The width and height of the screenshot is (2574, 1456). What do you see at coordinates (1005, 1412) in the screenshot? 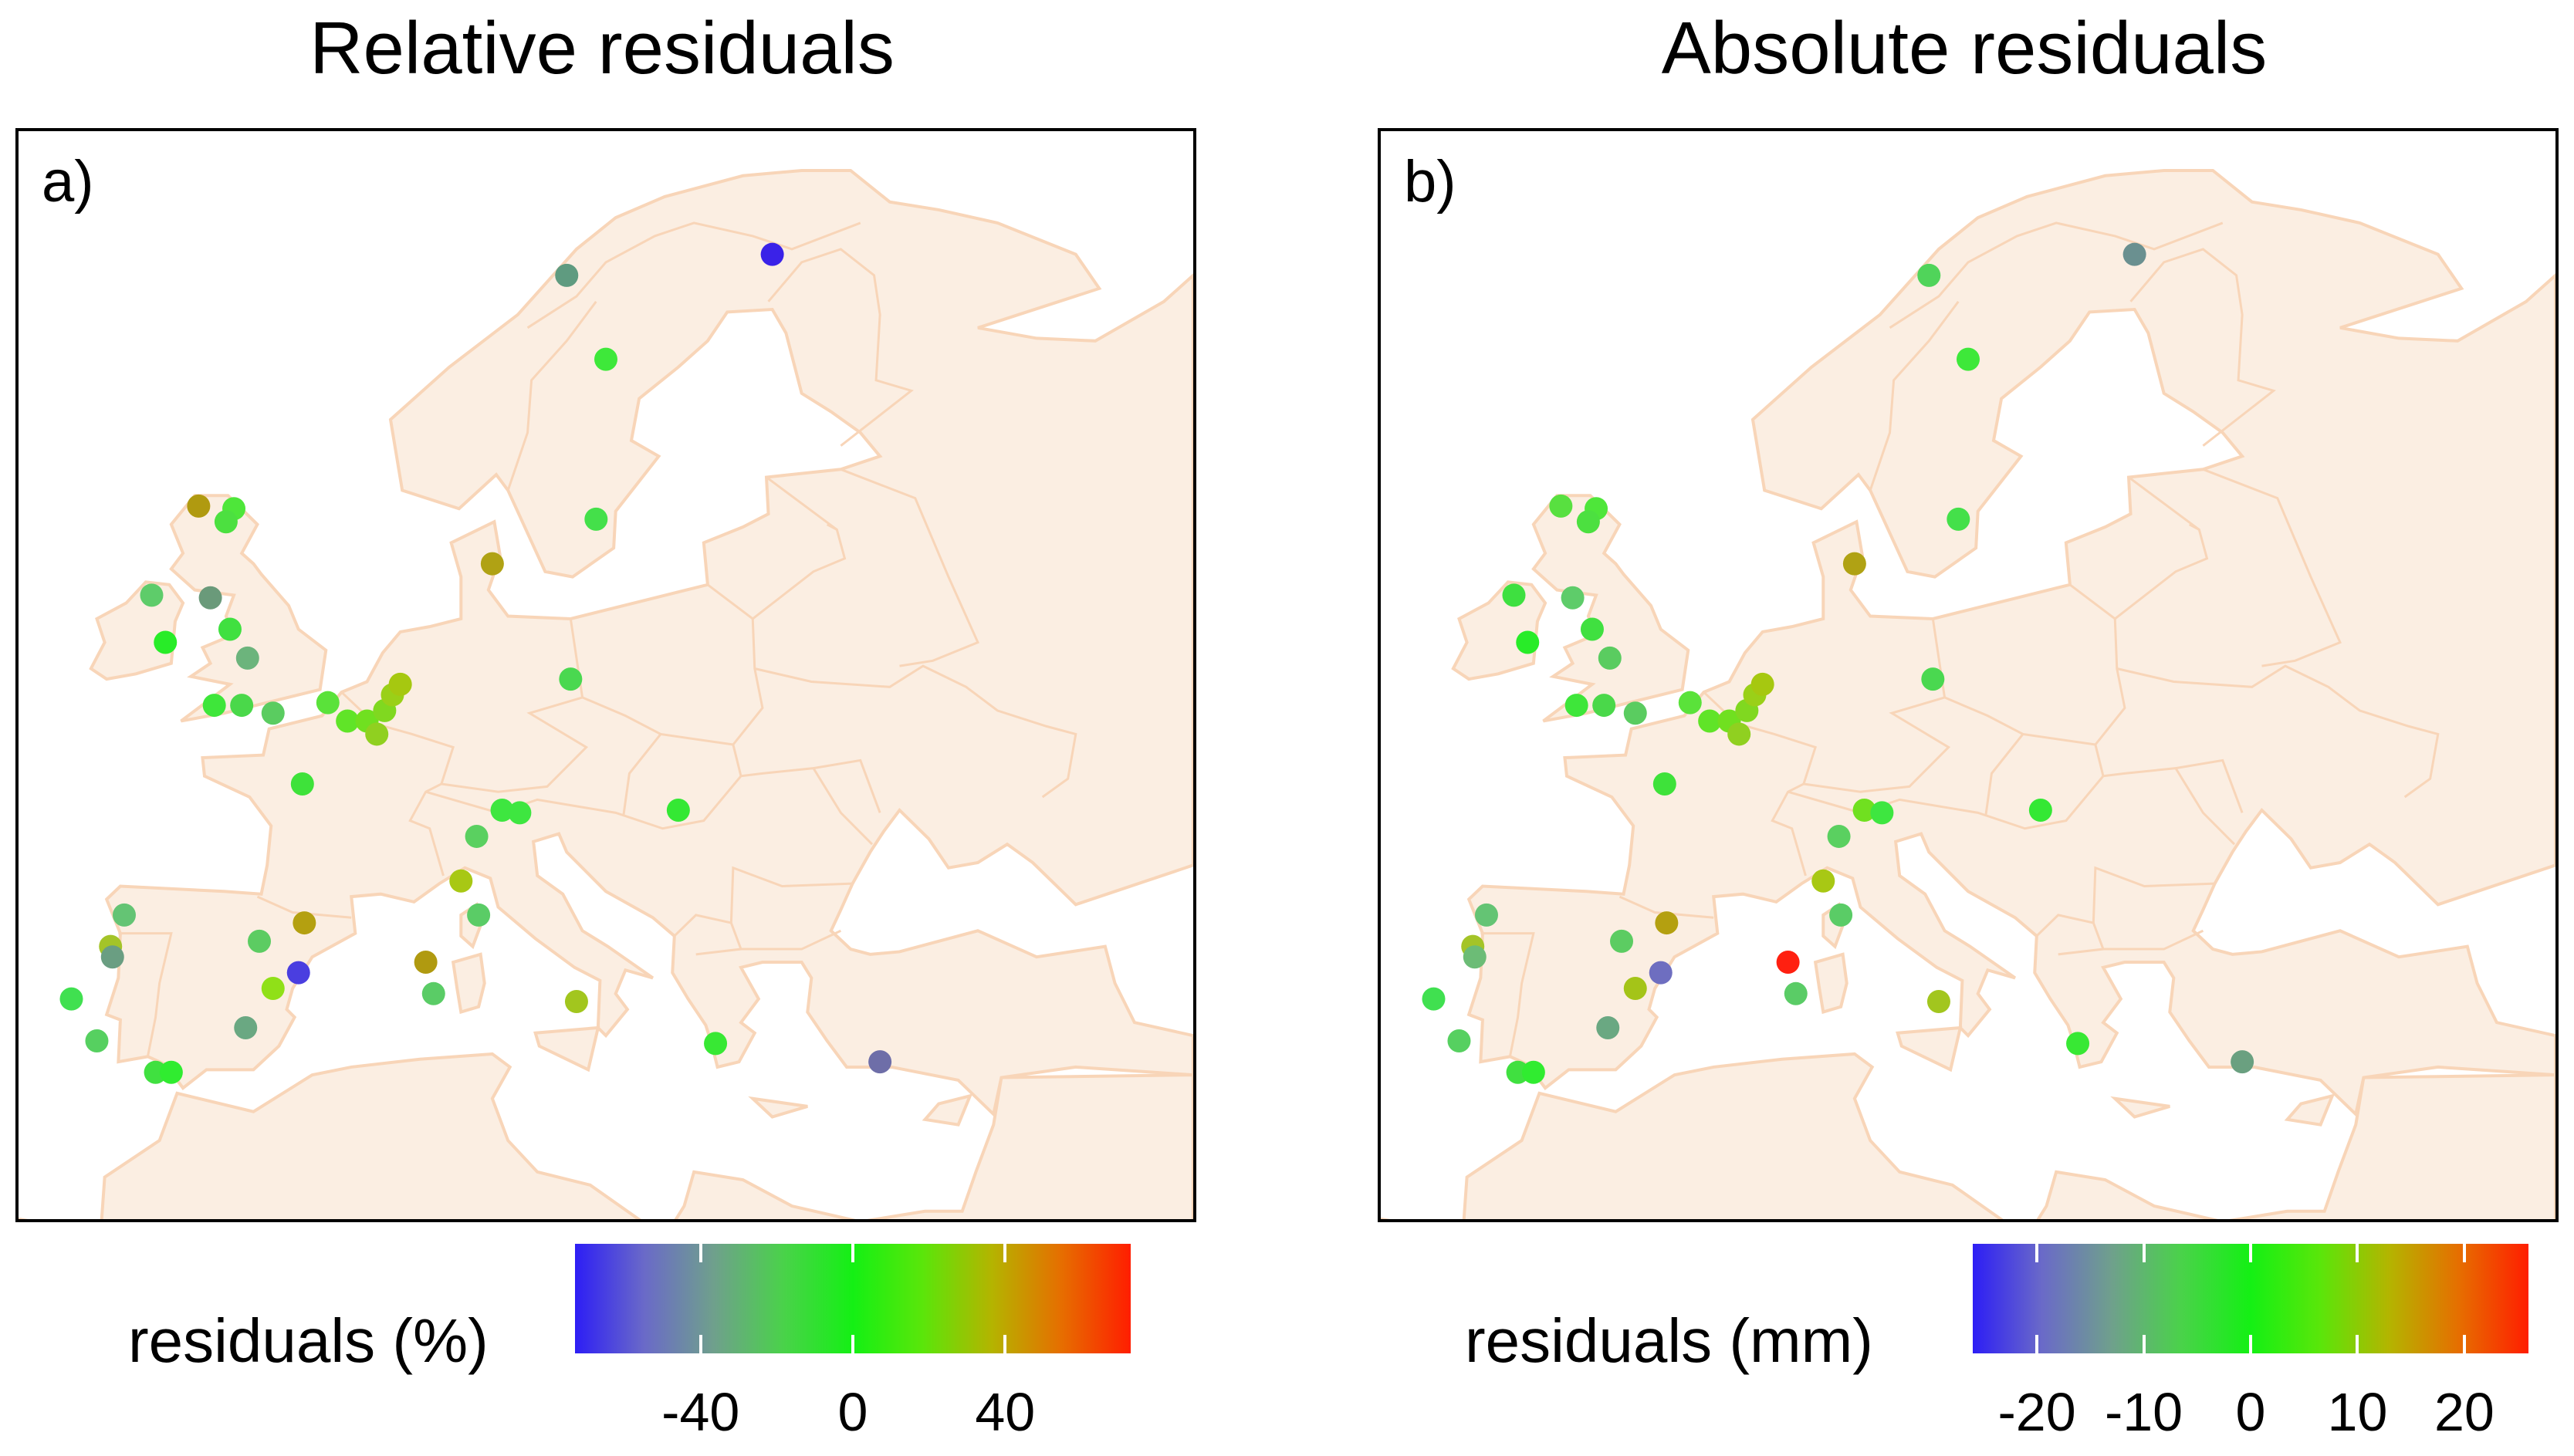
I see `legend-tick-label: 40` at bounding box center [1005, 1412].